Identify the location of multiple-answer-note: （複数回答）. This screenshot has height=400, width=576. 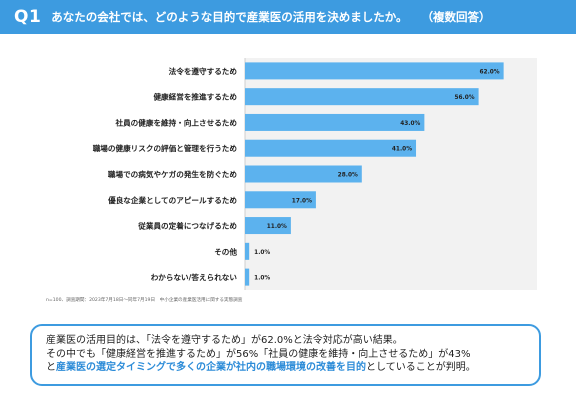
(456, 17).